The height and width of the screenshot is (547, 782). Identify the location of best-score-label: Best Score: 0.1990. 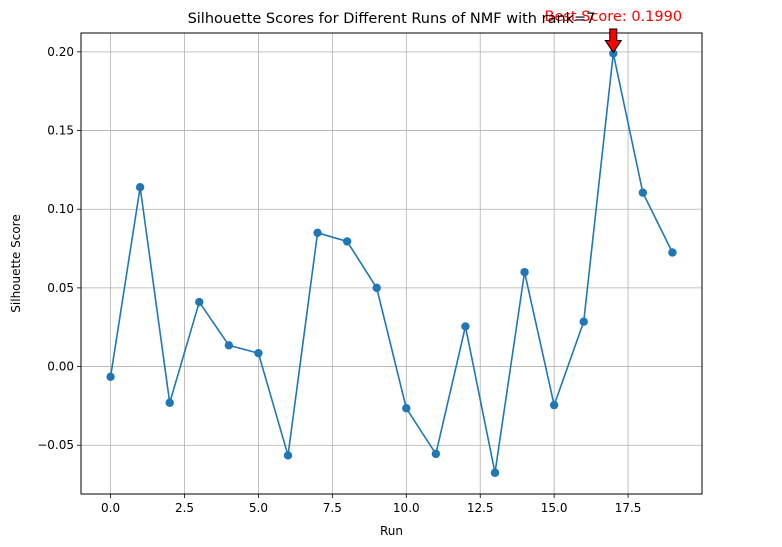
(614, 17).